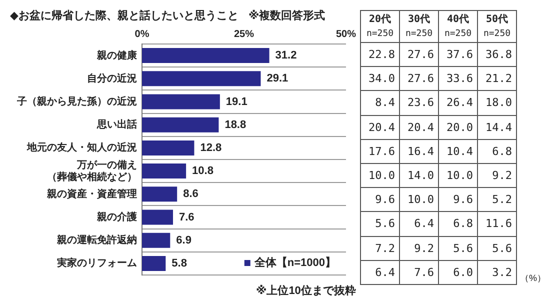 Image resolution: width=550 pixels, height=305 pixels. What do you see at coordinates (419, 175) in the screenshot?
I see `data-label: 14.0` at bounding box center [419, 175].